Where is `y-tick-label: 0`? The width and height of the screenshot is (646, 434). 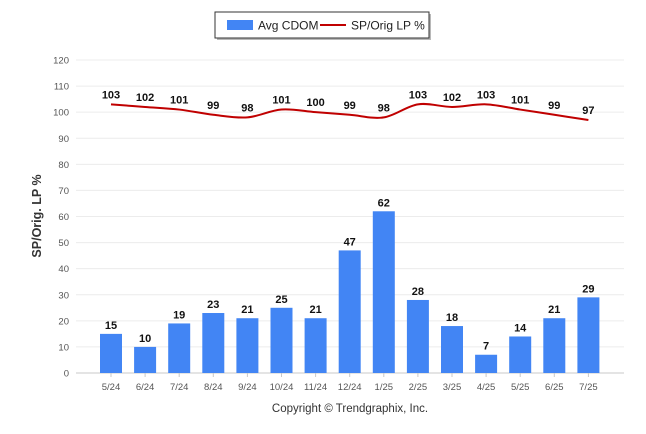
y-tick-label: 0 is located at coordinates (66, 374).